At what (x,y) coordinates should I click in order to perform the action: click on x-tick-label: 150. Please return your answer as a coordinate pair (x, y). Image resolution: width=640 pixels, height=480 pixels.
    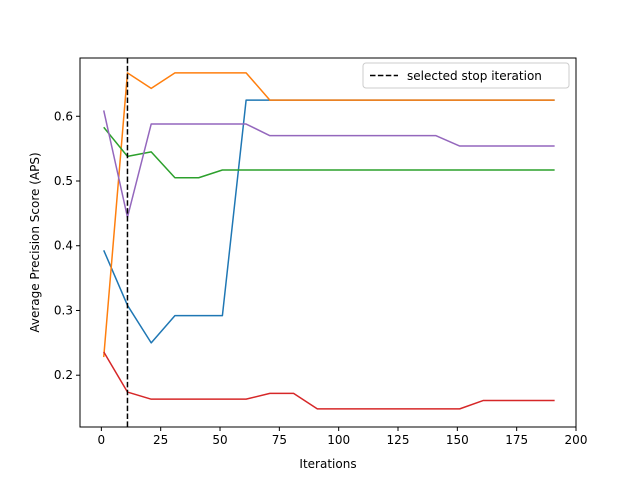
    Looking at the image, I should click on (457, 440).